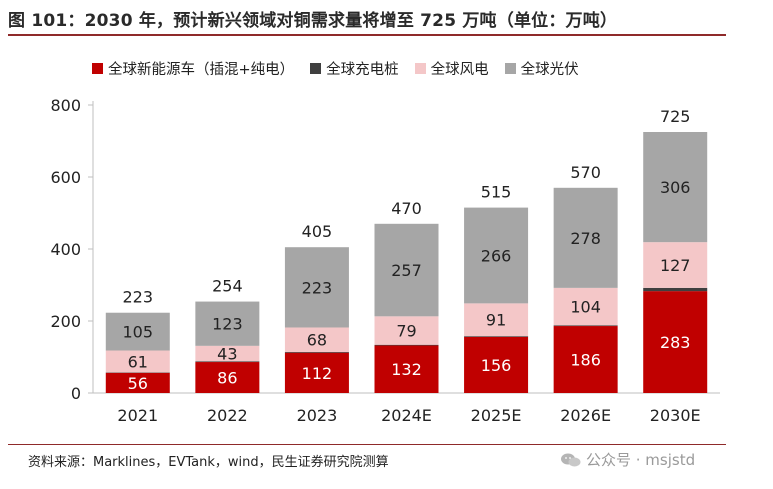 This screenshot has width=773, height=489. I want to click on data-label-wind: 127, so click(675, 265).